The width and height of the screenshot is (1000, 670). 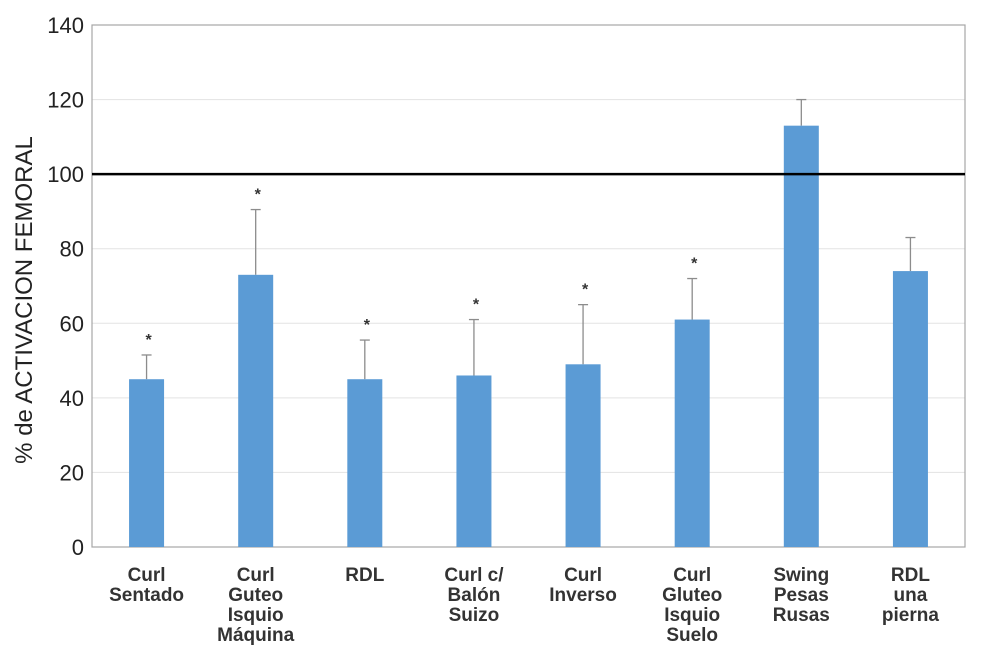 What do you see at coordinates (474, 615) in the screenshot?
I see `category-label-line: Suizo` at bounding box center [474, 615].